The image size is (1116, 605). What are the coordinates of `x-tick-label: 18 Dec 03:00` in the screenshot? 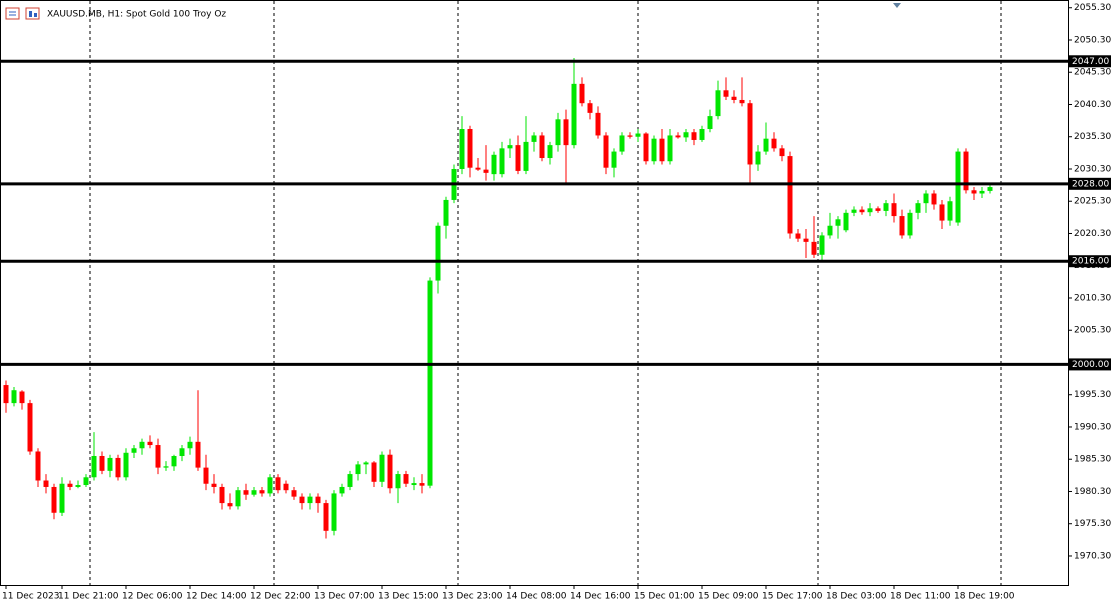 It's located at (856, 597).